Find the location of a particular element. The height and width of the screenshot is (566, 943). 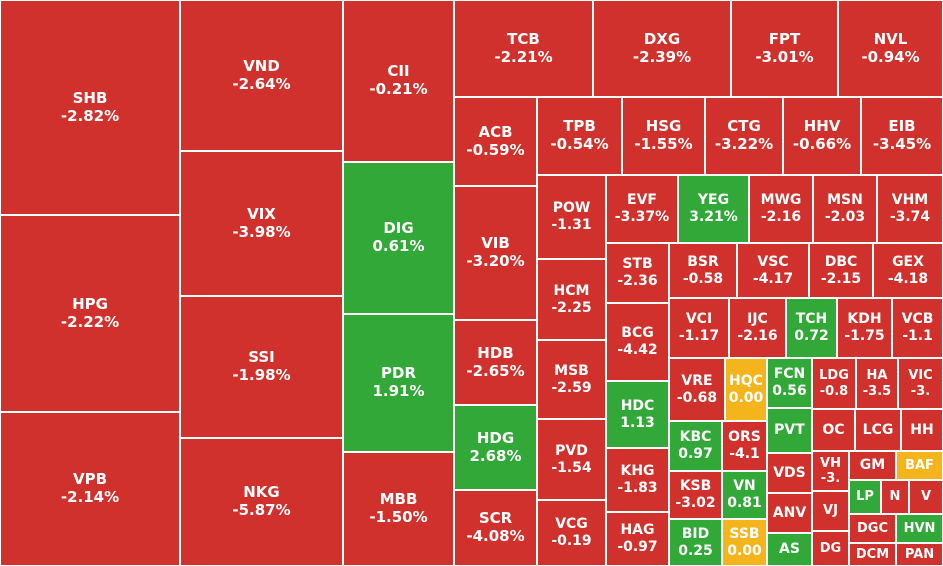

tile-ors: ORS -4.1 is located at coordinates (744, 446).